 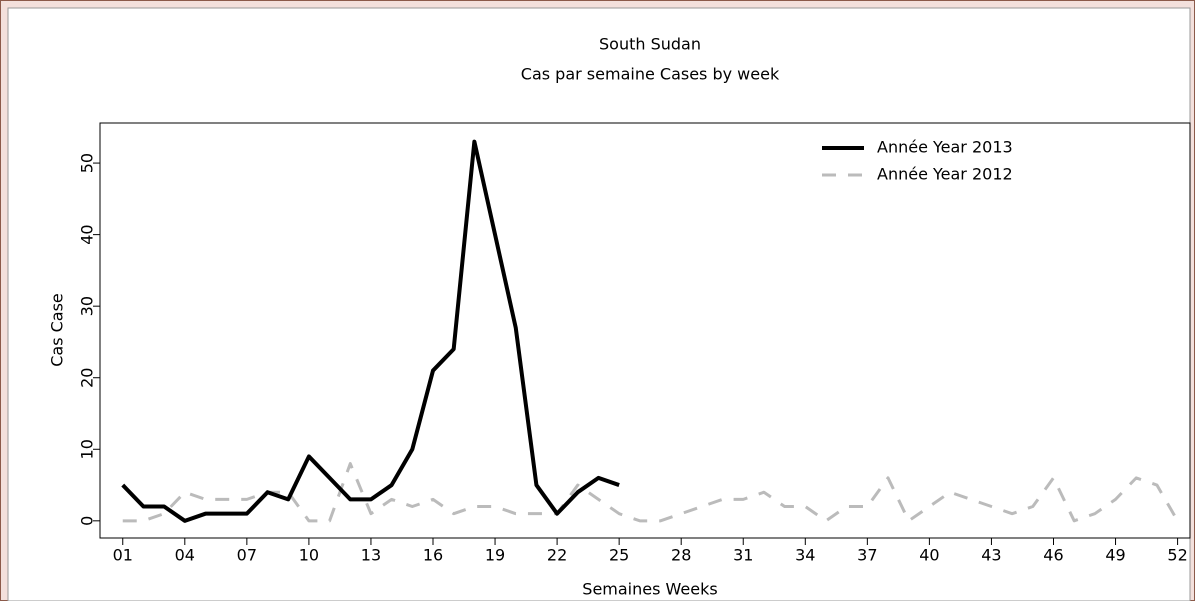 I want to click on chart-title: South Sudan, so click(x=650, y=44).